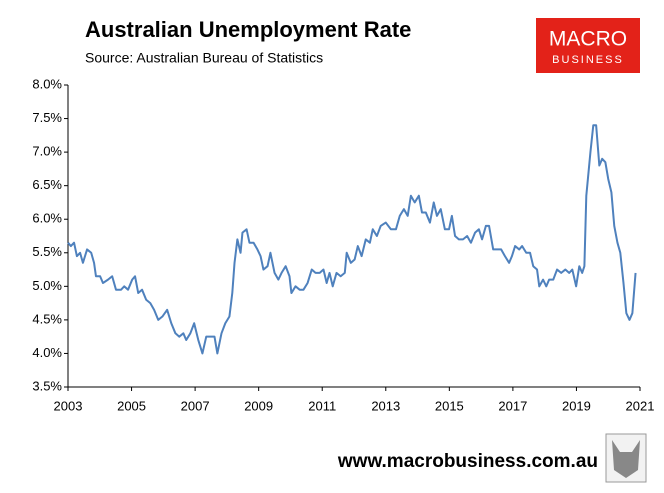 The width and height of the screenshot is (664, 493). What do you see at coordinates (68, 405) in the screenshot?
I see `x-tick-label: 2003` at bounding box center [68, 405].